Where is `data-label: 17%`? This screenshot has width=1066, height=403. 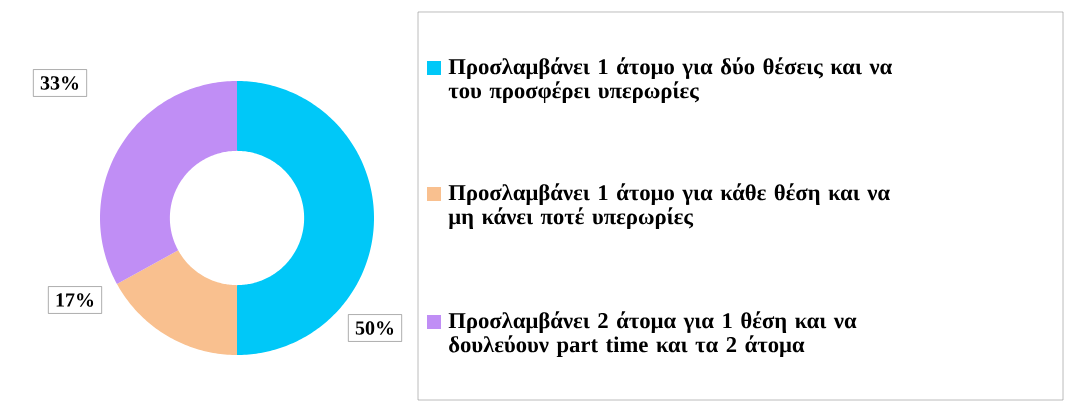 data-label: 17% is located at coordinates (75, 300).